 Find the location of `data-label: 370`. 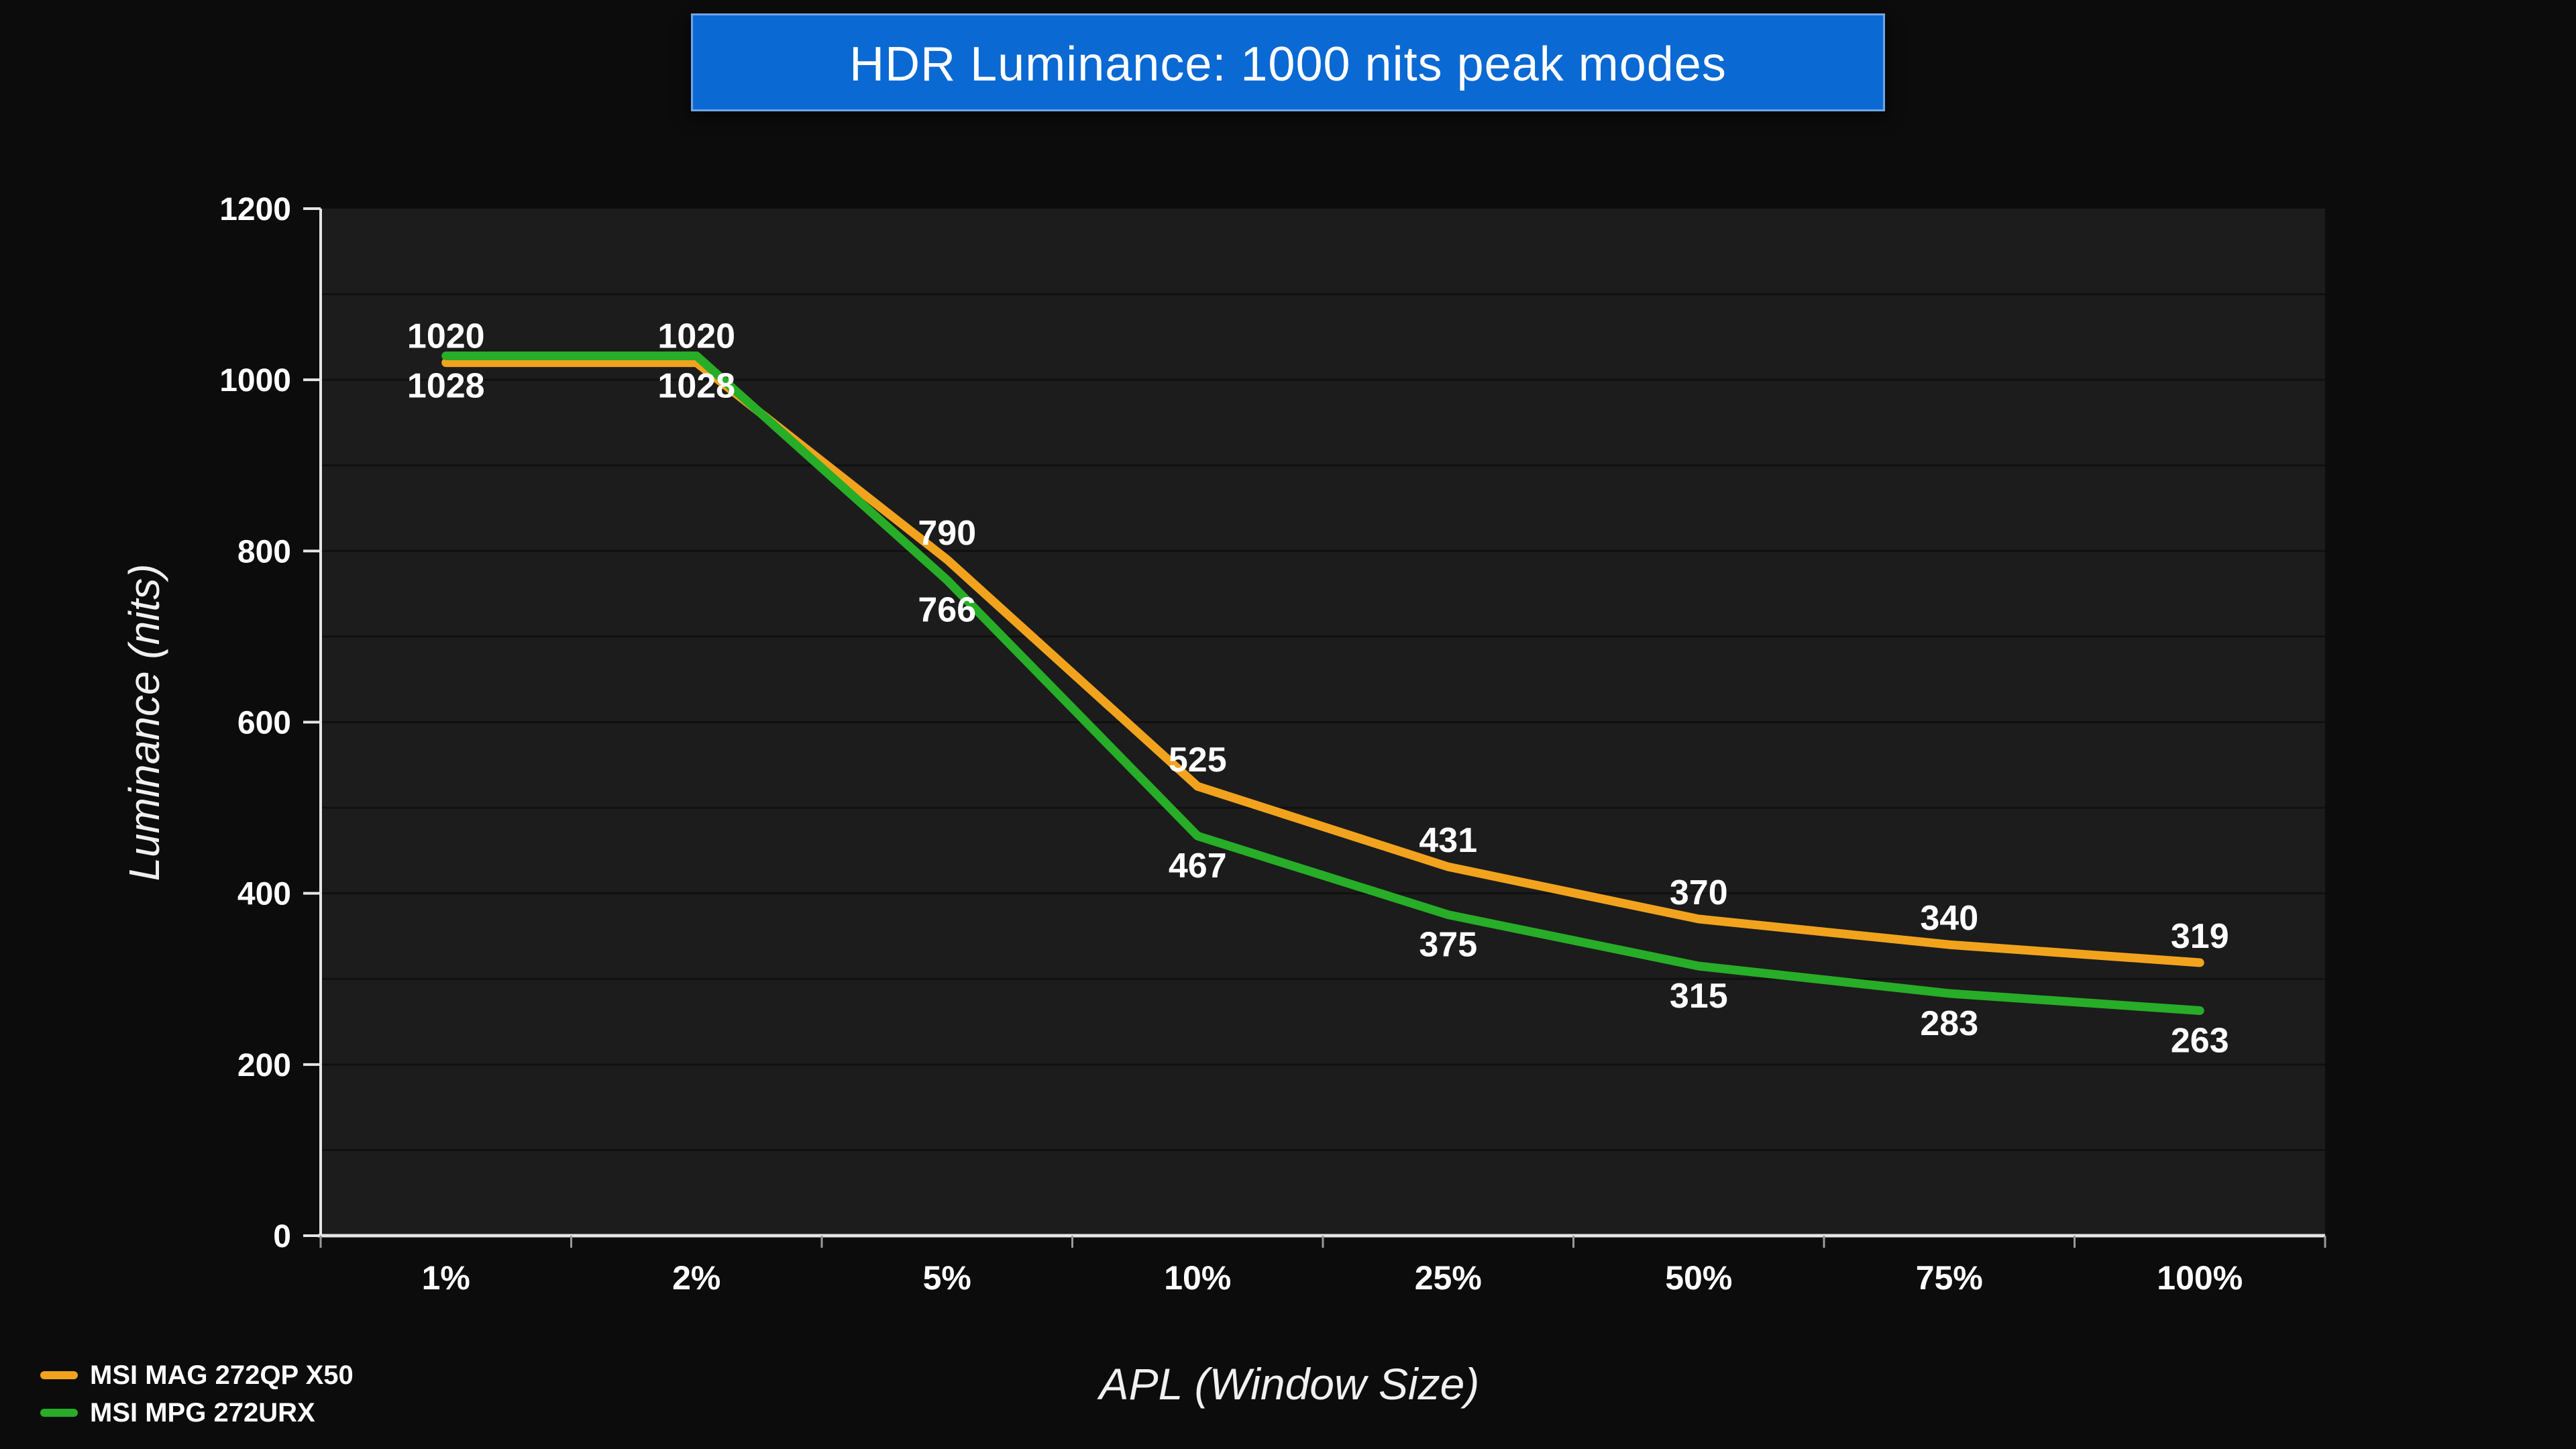

data-label: 370 is located at coordinates (1699, 892).